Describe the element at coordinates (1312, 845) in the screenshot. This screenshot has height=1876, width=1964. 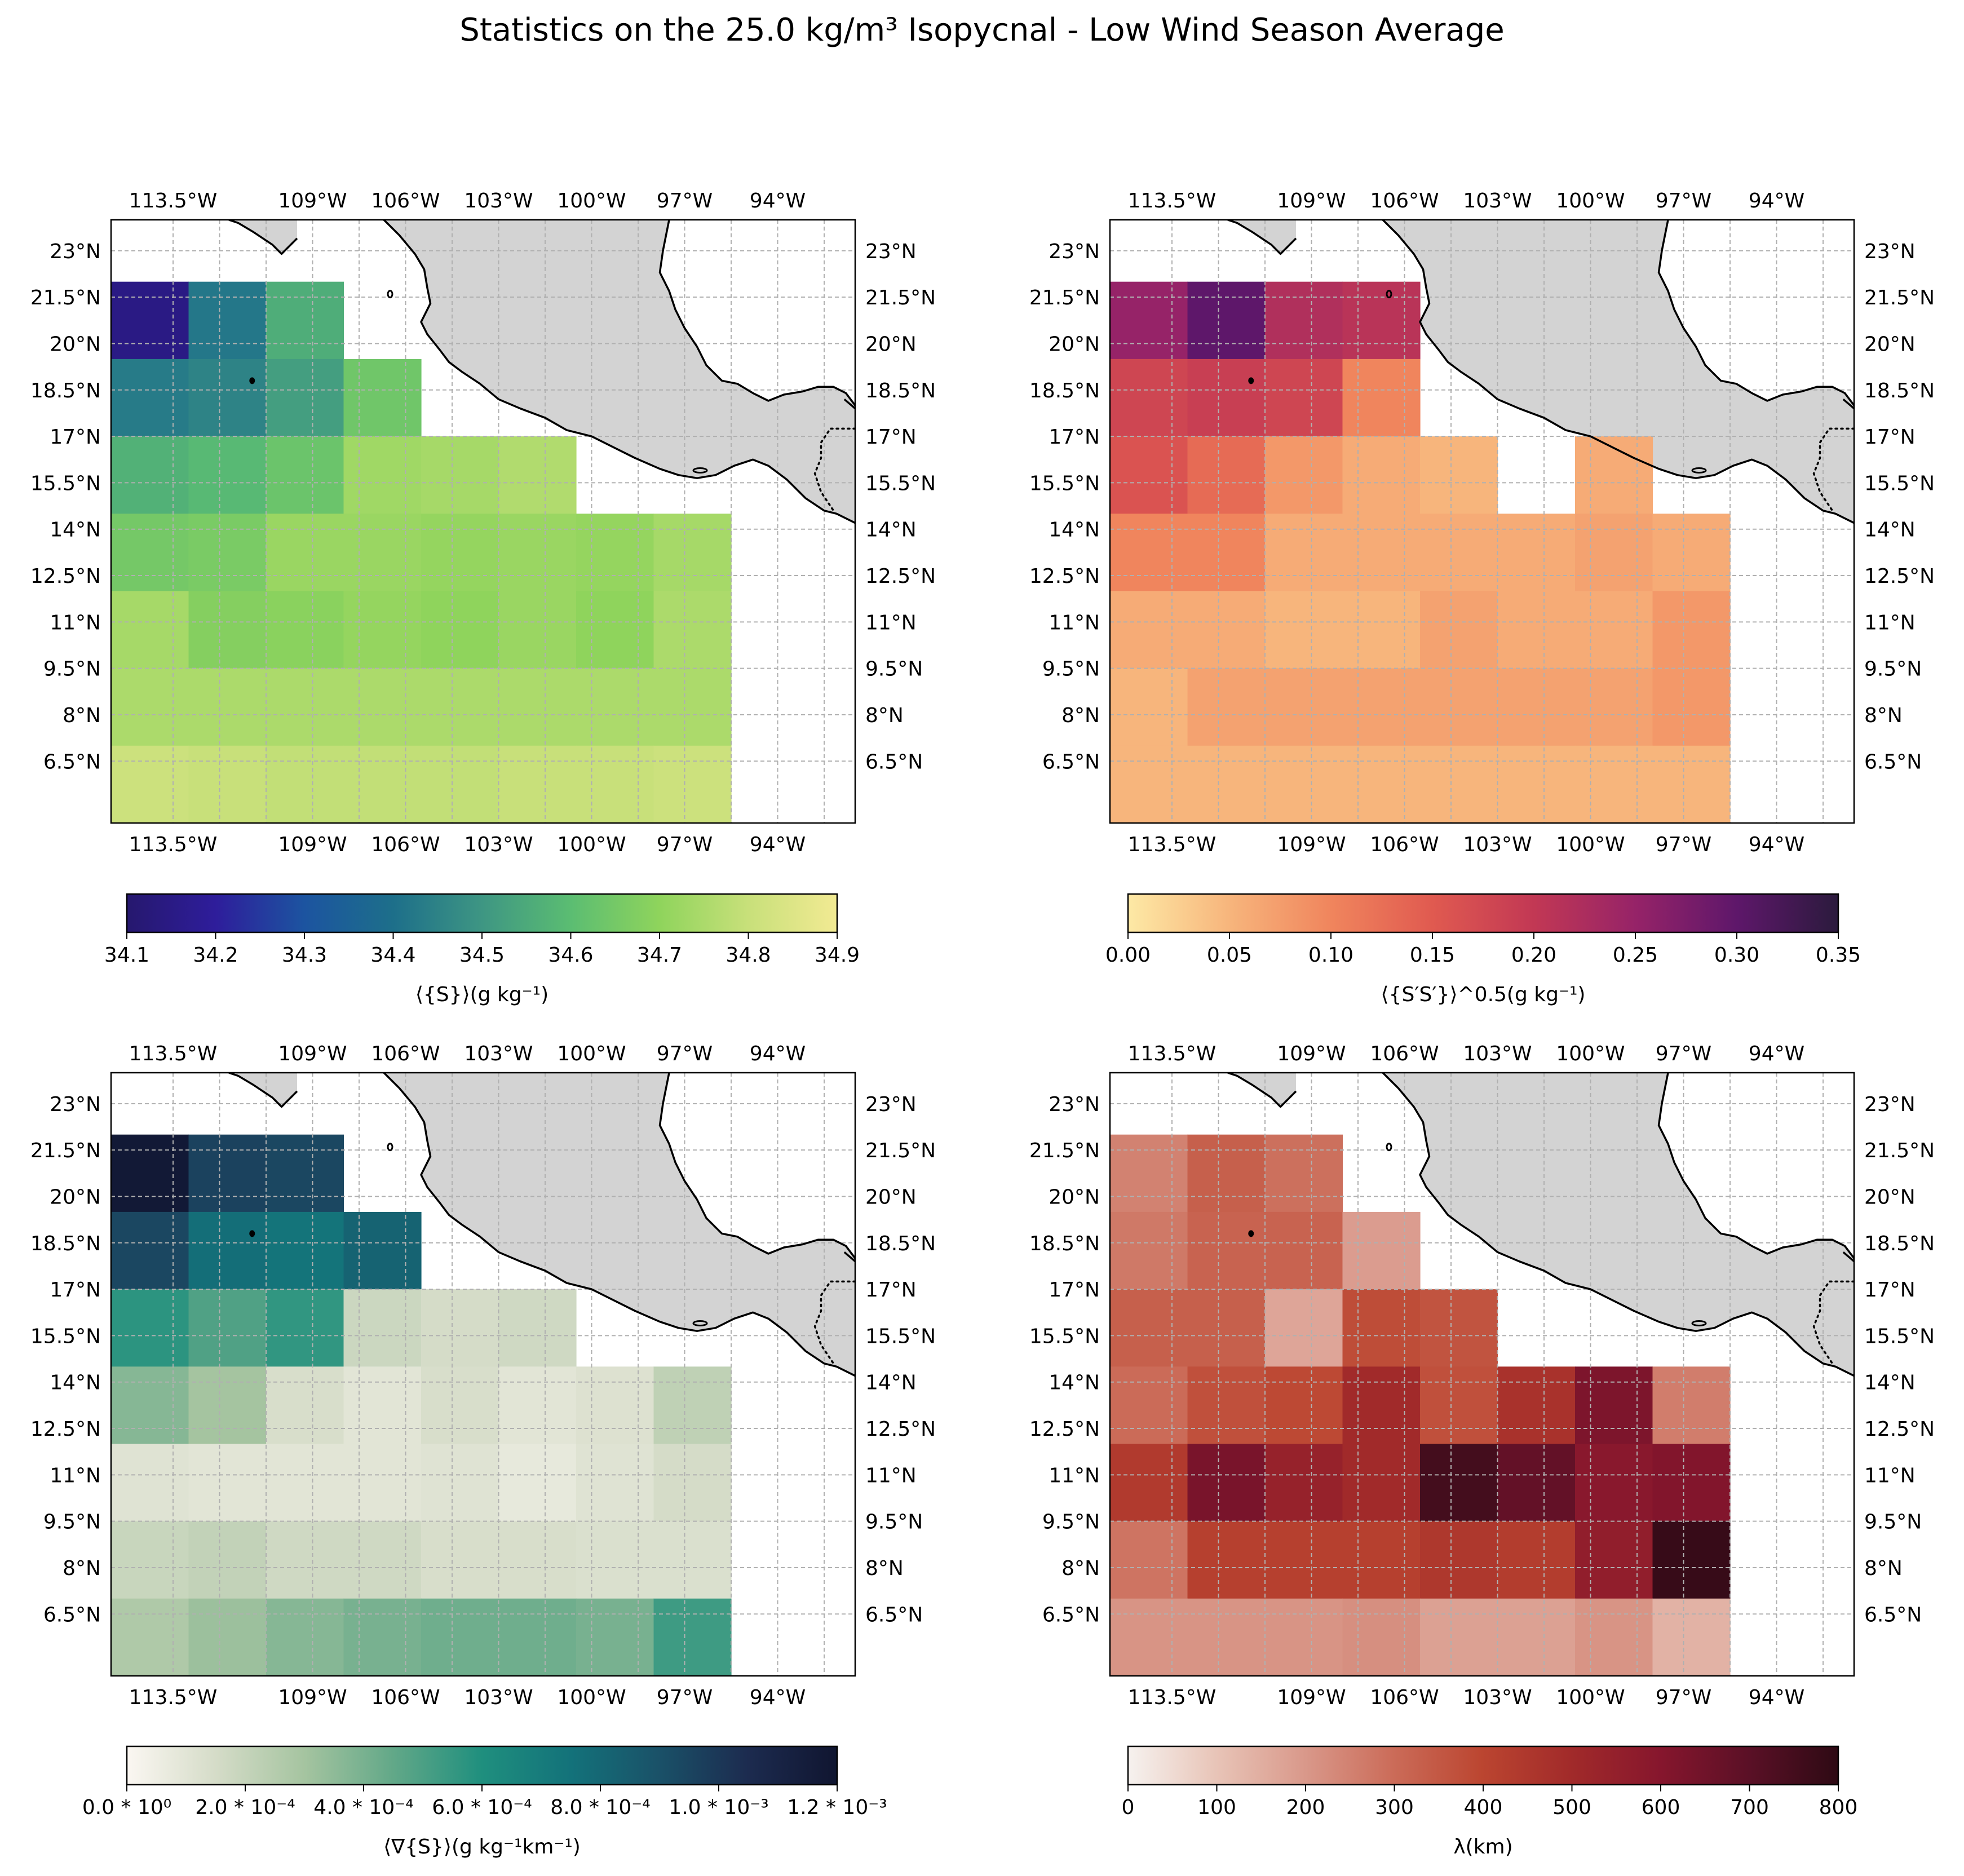
I see `lon-tick-label-bottom: 109°W` at that location.